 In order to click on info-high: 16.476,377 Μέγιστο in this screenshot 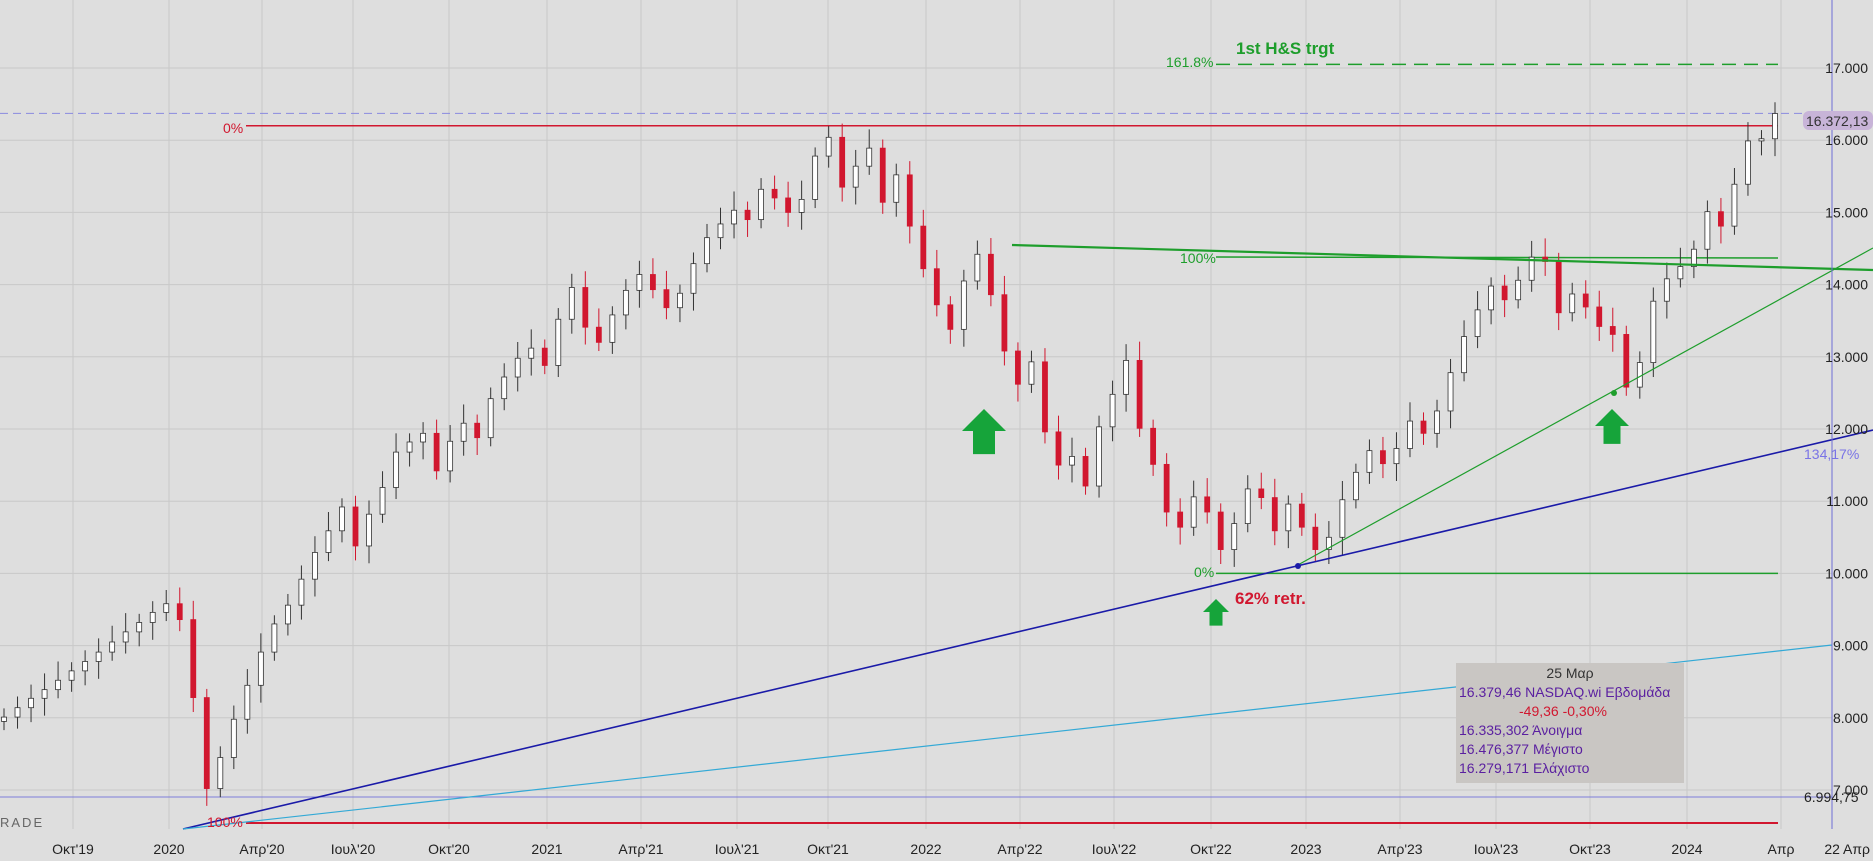, I will do `click(1521, 749)`.